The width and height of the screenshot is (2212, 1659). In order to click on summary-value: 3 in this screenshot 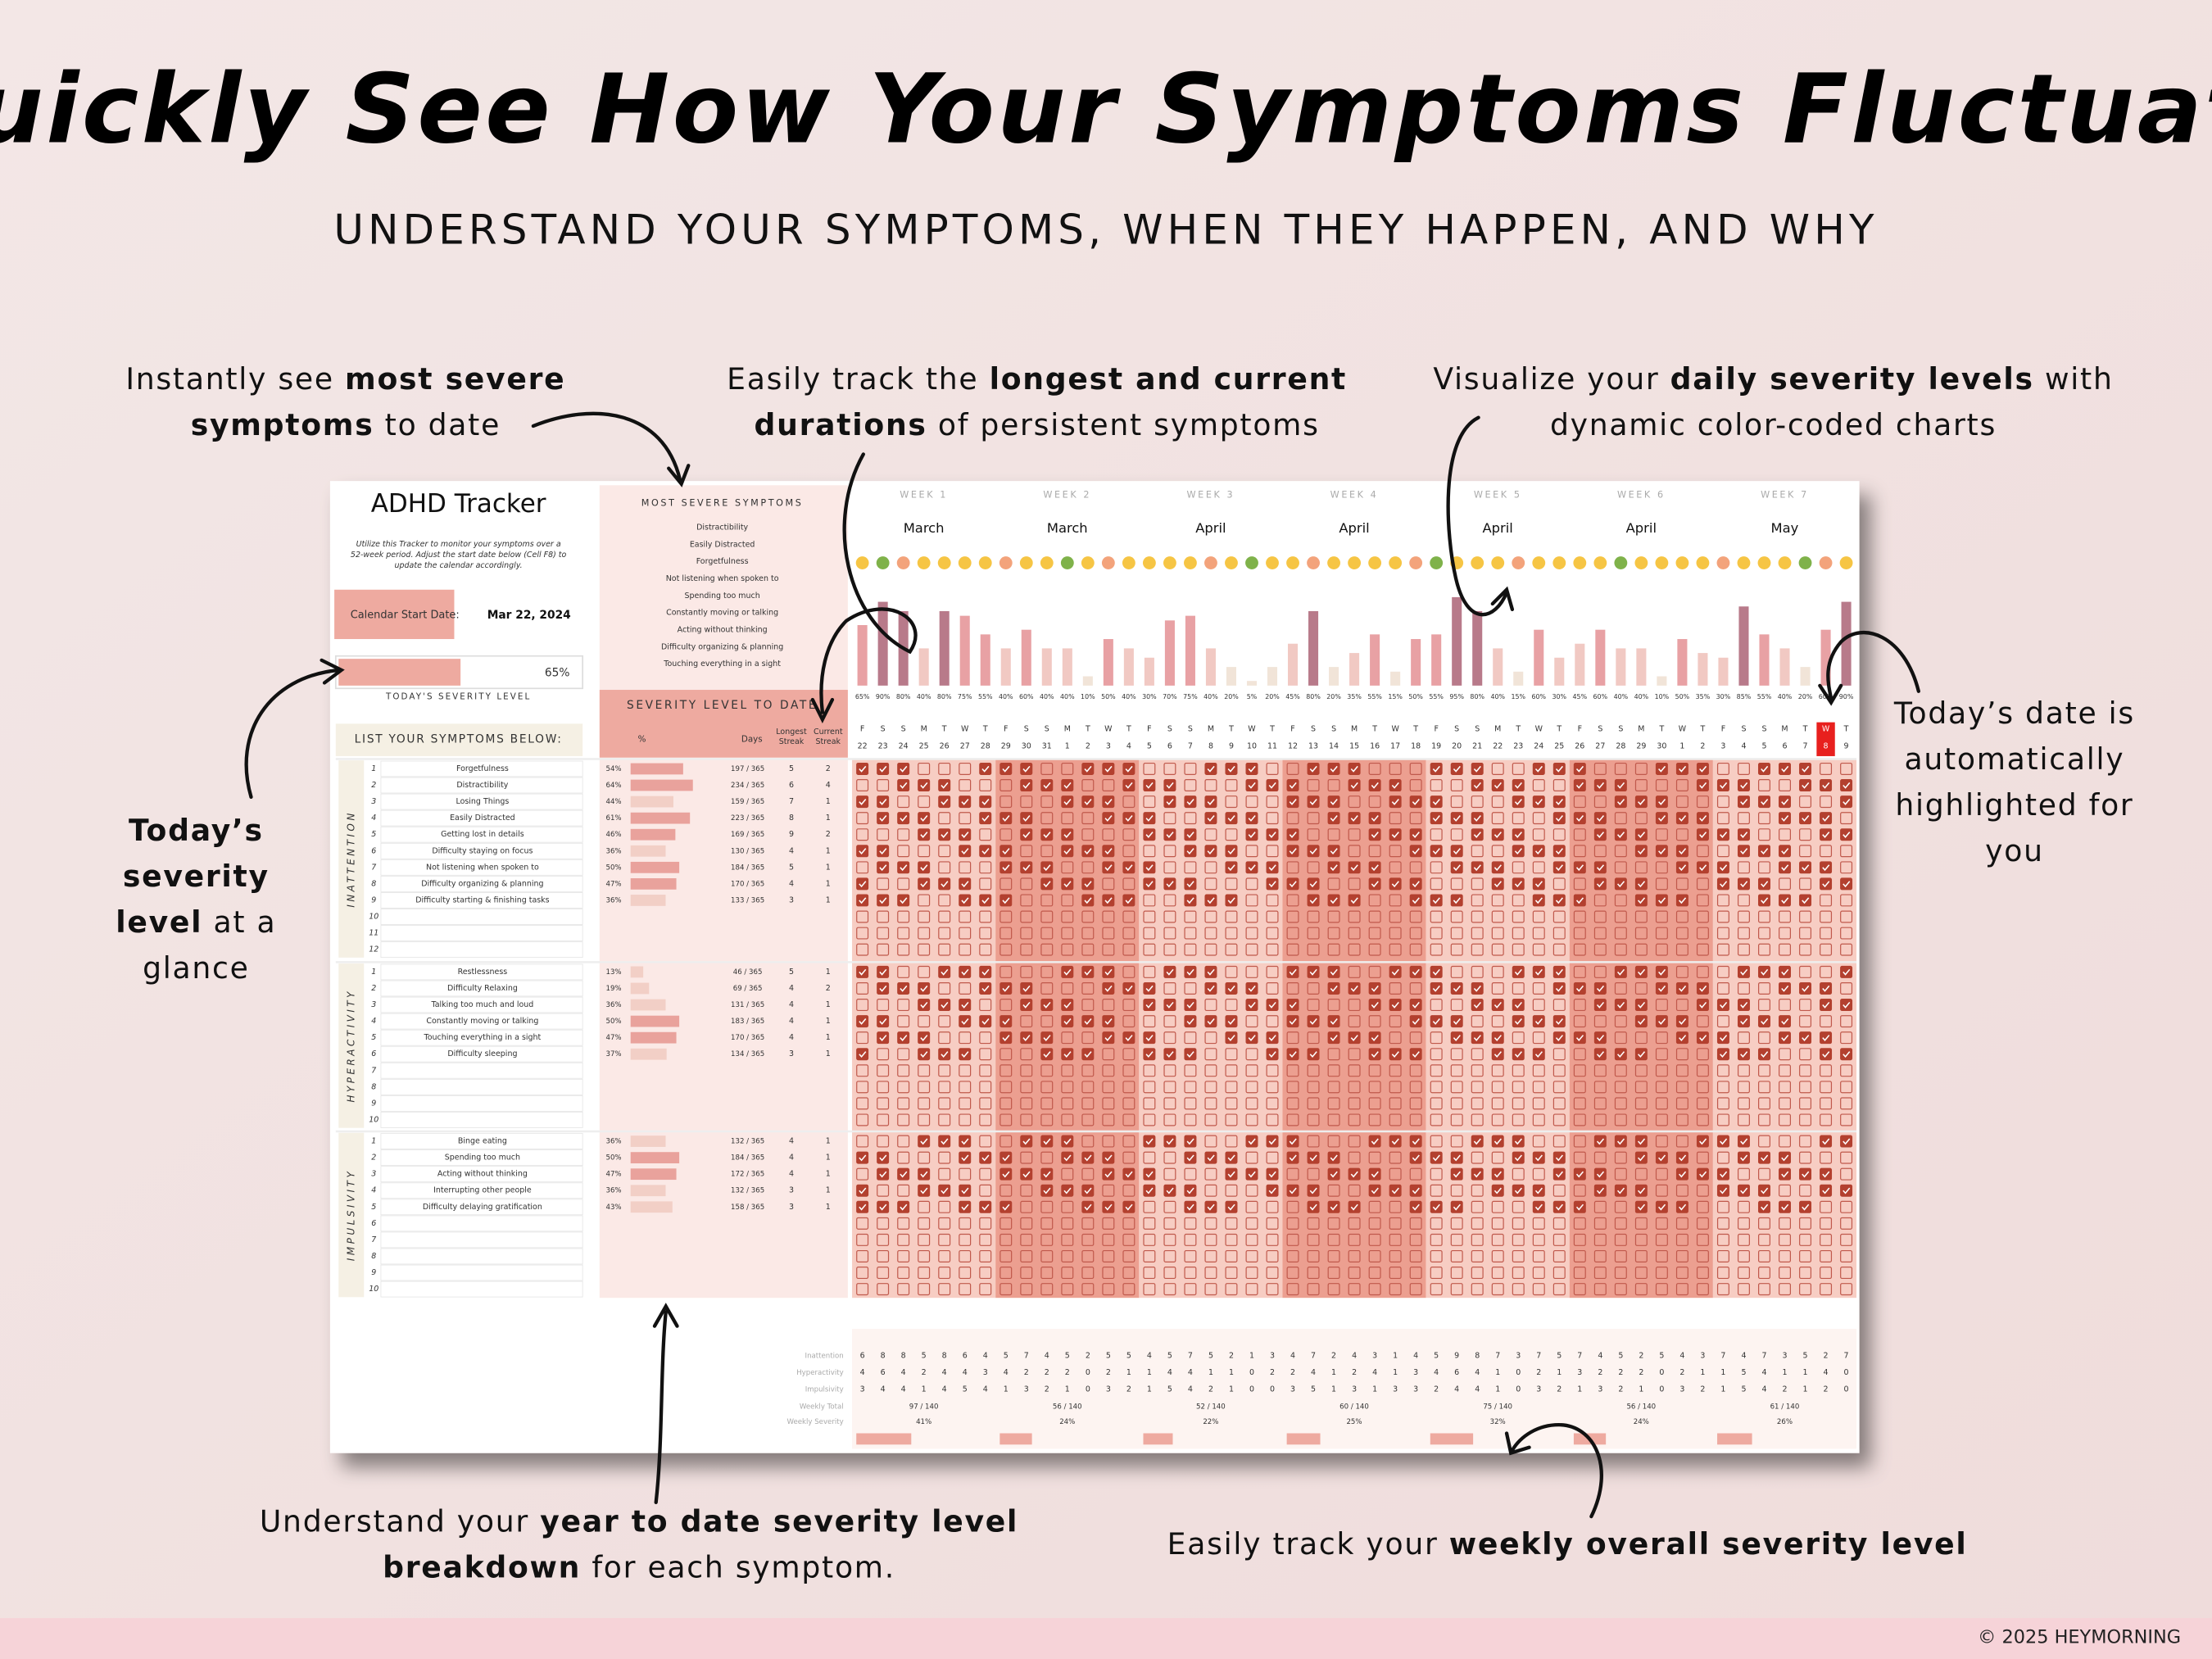, I will do `click(1415, 1372)`.